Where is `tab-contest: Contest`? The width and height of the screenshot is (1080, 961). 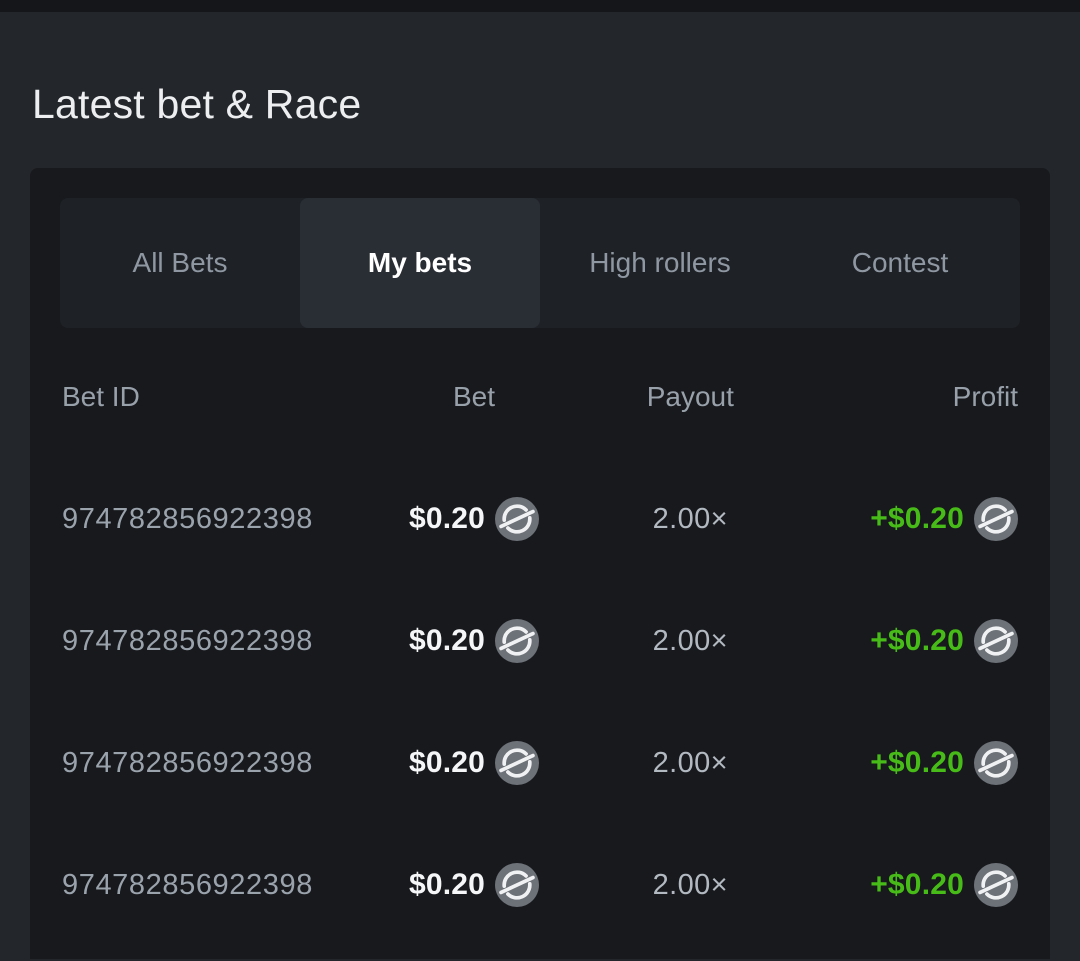
tab-contest: Contest is located at coordinates (900, 263).